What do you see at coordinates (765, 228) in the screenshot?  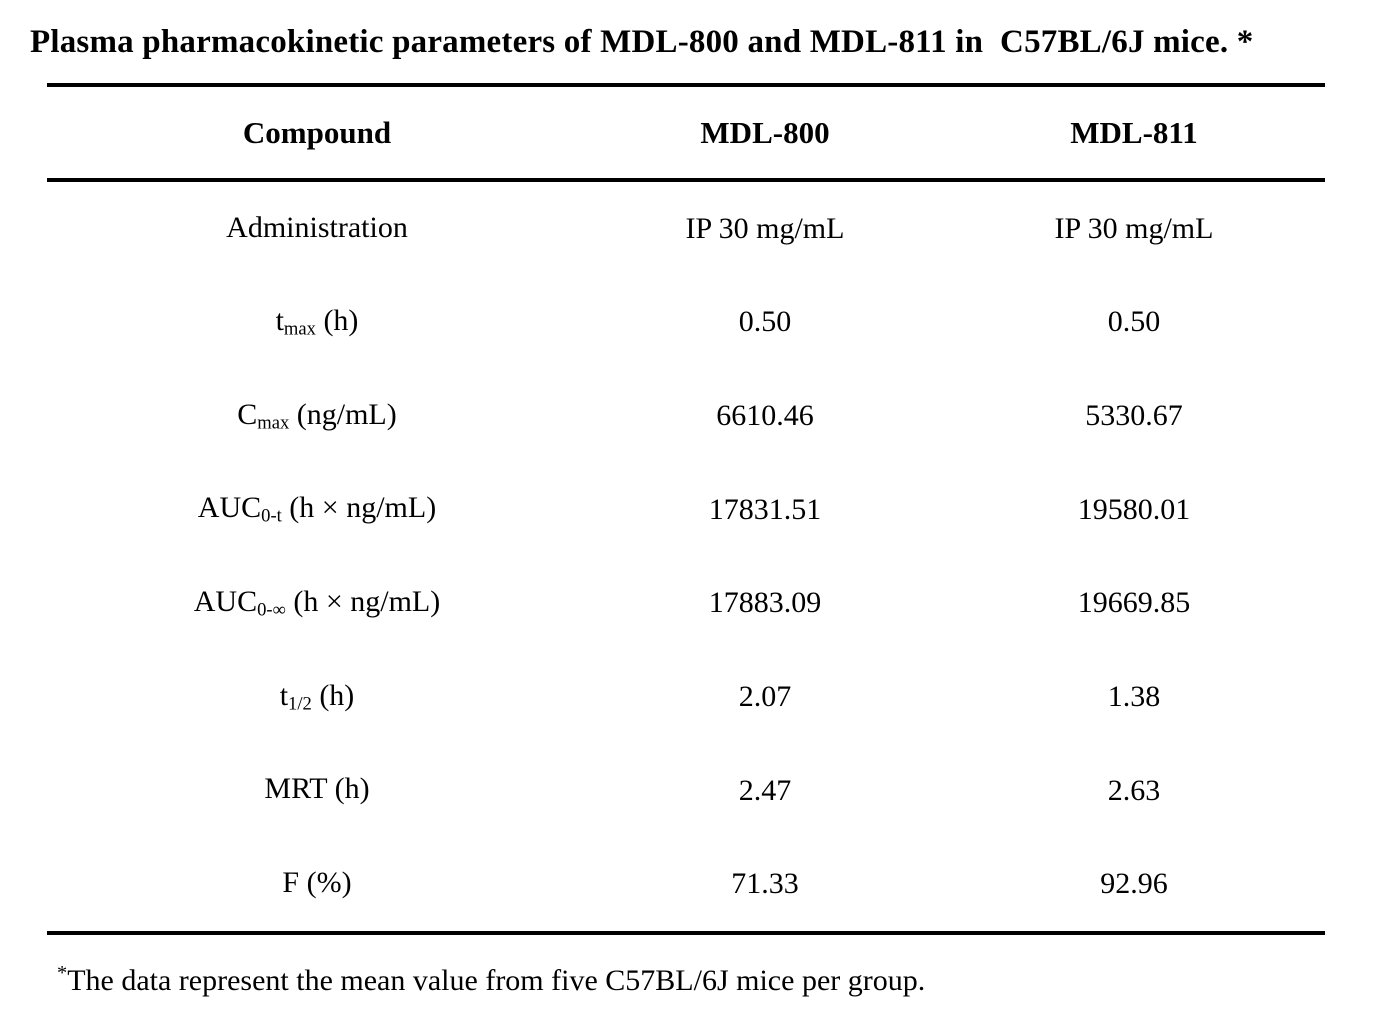 I see `mdl800-value: IP 30 mg/mL` at bounding box center [765, 228].